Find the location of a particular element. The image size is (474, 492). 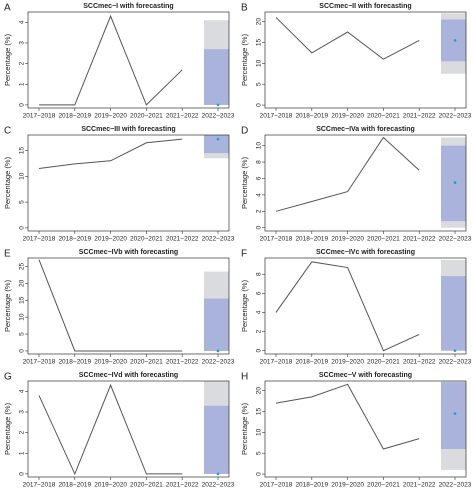

panel-letter: B is located at coordinates (244, 8).